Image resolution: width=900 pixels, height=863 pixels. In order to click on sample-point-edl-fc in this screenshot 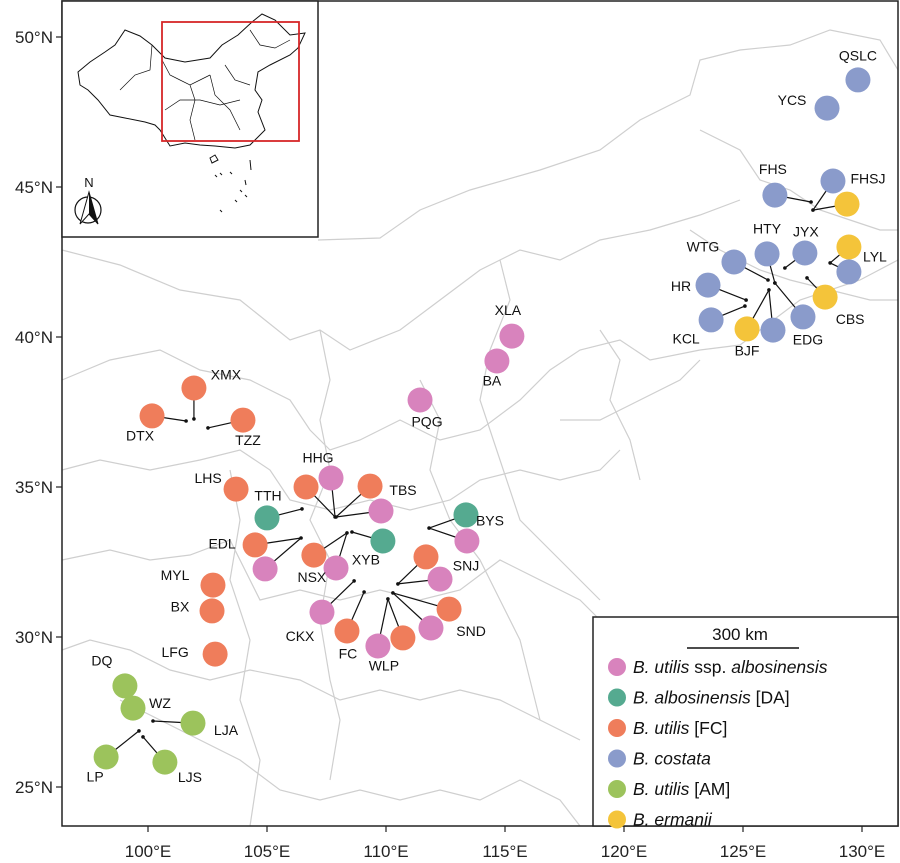, I will do `click(255, 545)`.